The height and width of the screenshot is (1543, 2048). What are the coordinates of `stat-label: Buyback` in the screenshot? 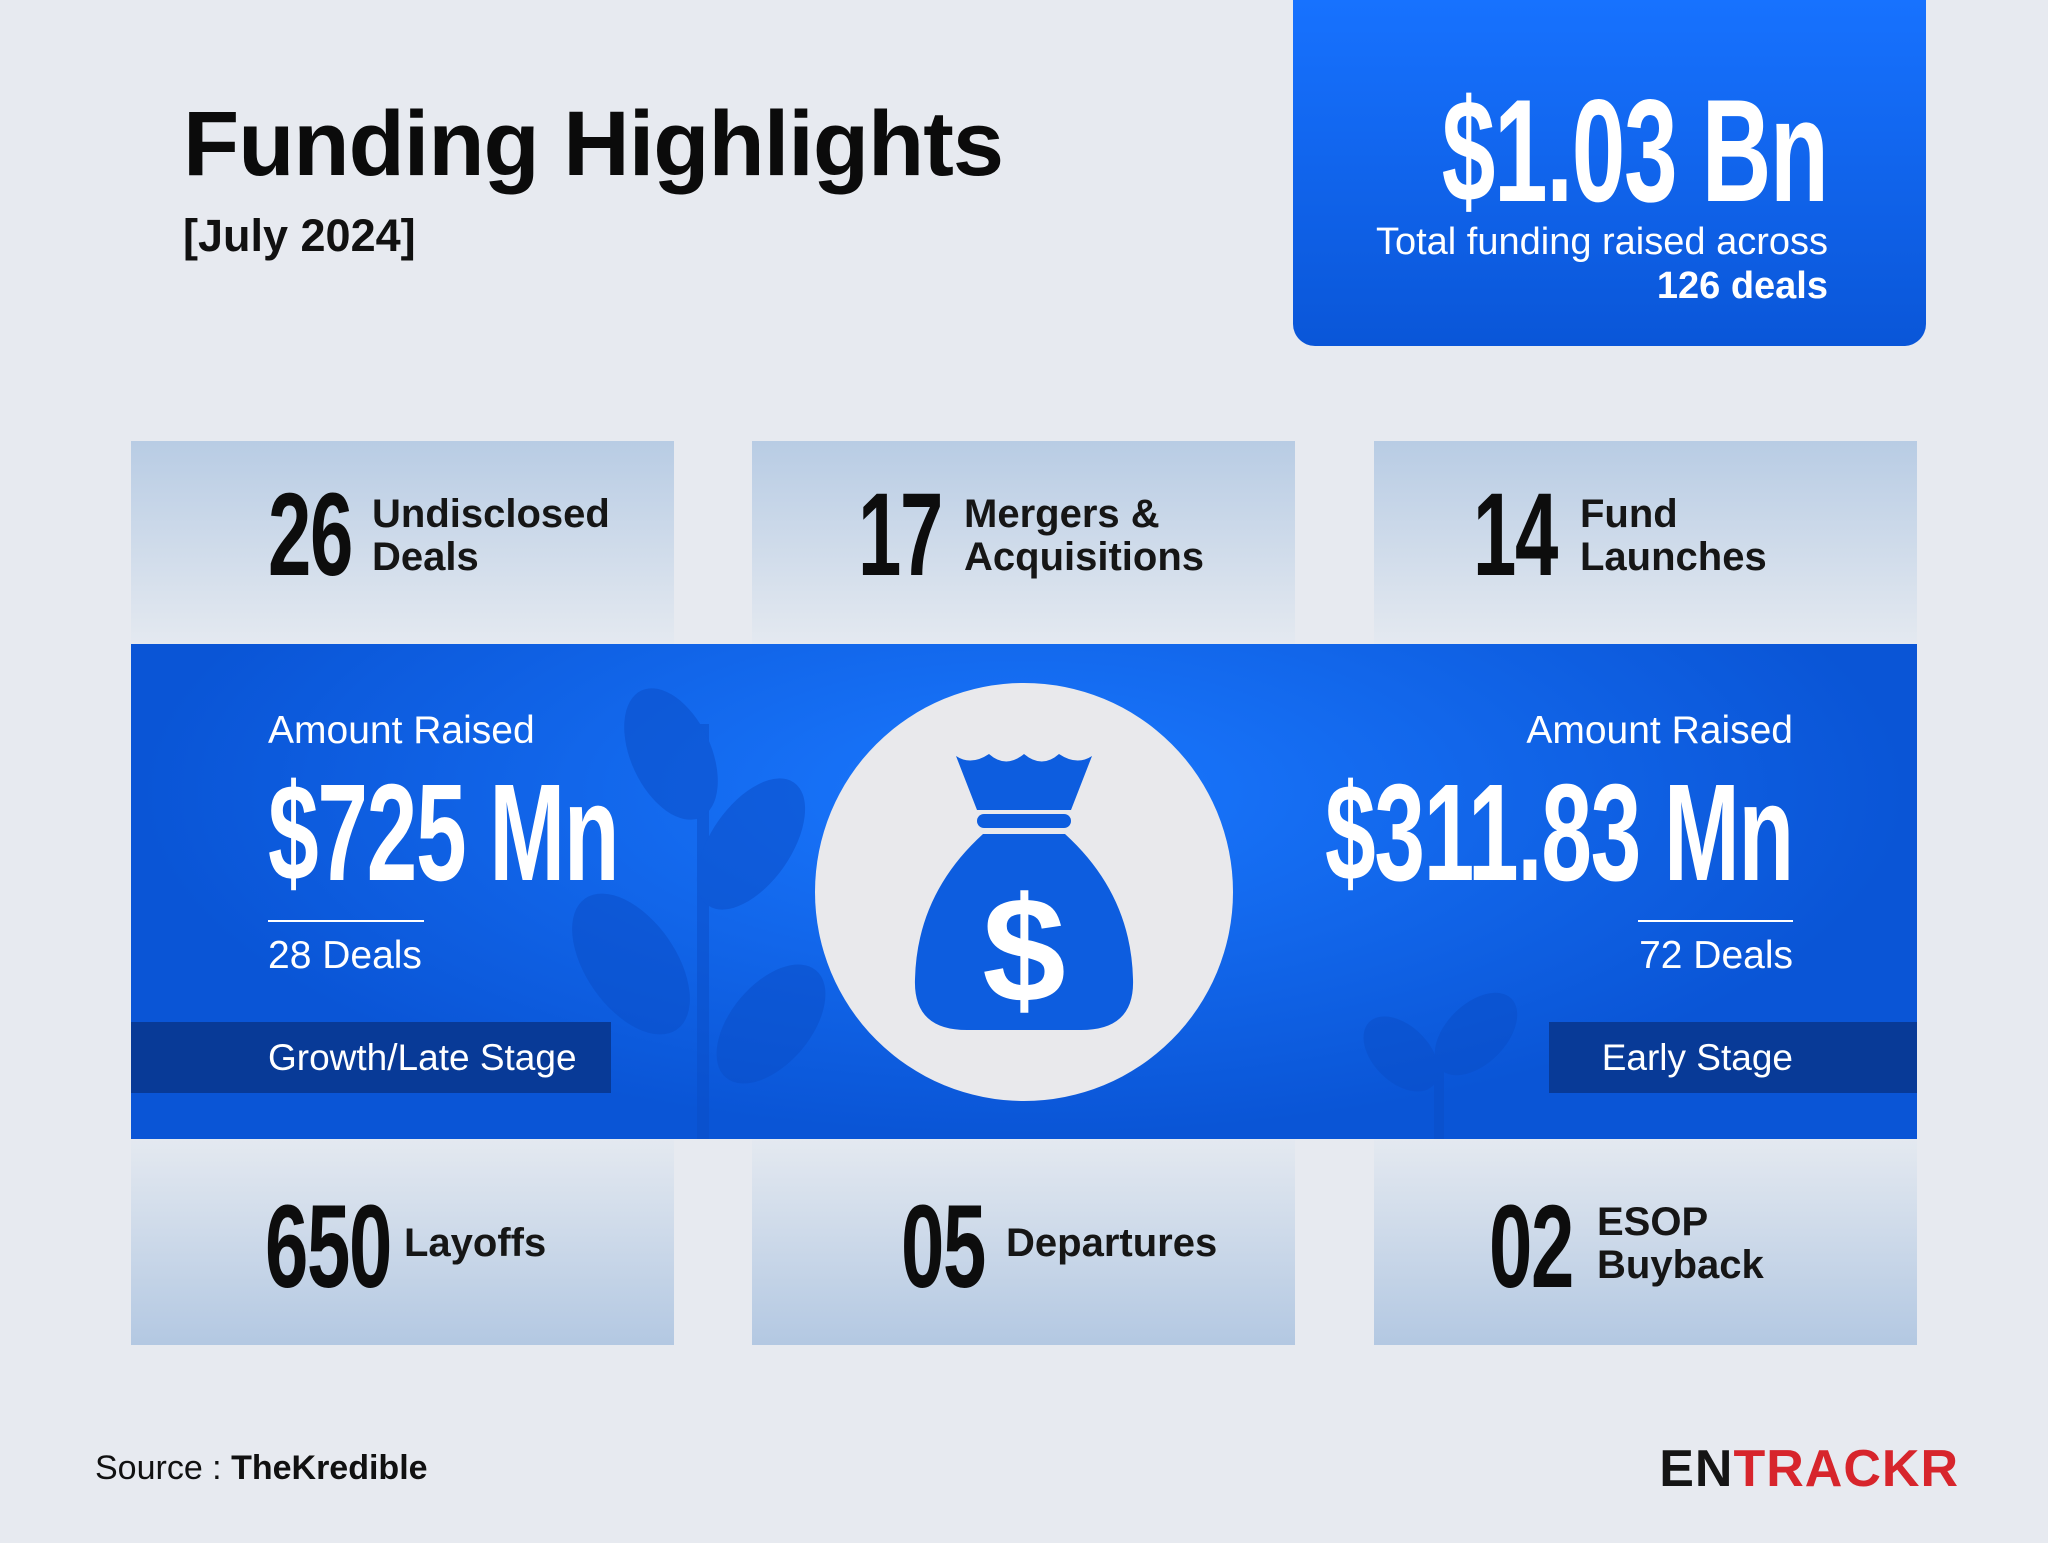 It's located at (1680, 1265).